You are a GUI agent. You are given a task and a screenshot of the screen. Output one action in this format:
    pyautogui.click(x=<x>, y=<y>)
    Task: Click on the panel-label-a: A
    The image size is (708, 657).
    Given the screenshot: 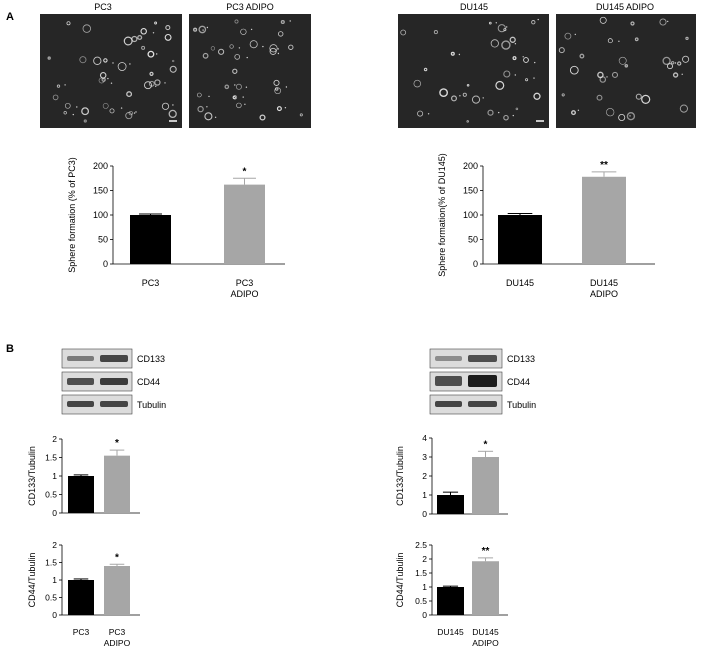 What is the action you would take?
    pyautogui.click(x=10, y=17)
    